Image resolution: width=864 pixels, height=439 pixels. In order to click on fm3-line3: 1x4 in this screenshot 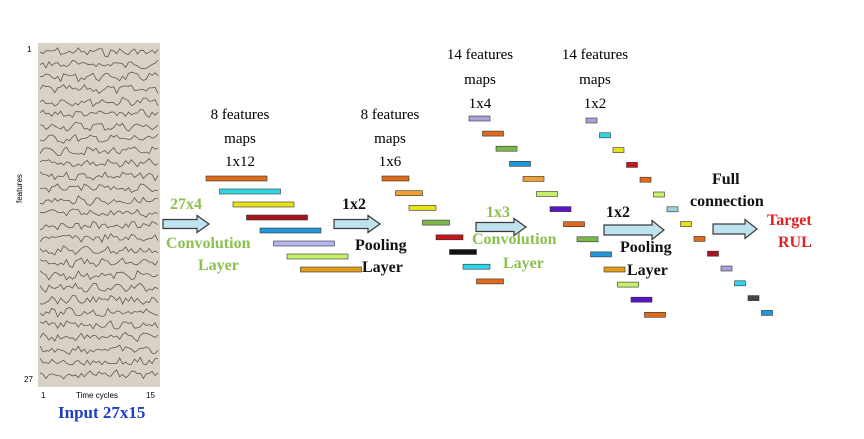, I will do `click(480, 104)`.